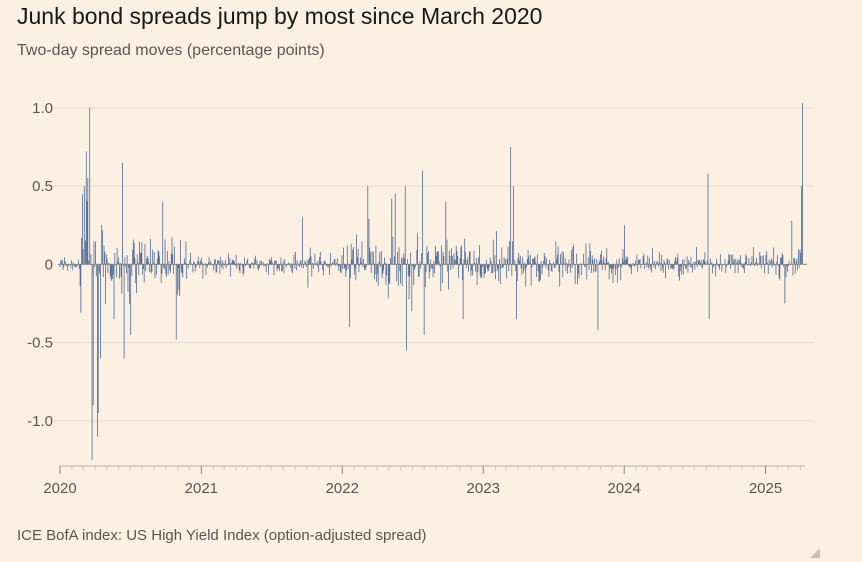 The image size is (862, 562). Describe the element at coordinates (49, 264) in the screenshot. I see `y-tick-label: 0` at that location.